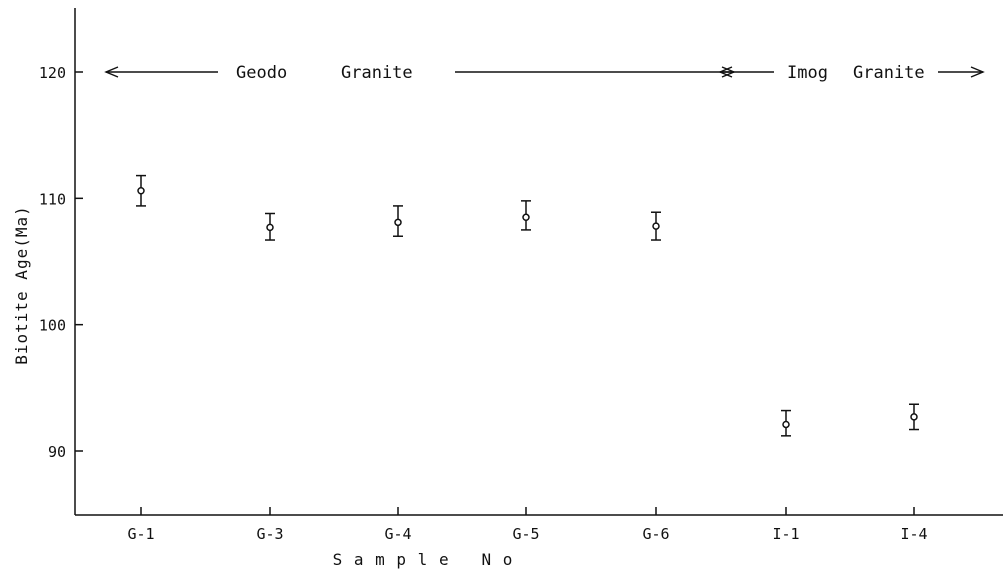 This screenshot has width=1005, height=578. I want to click on annotations: Geodo Granite Imog Granite, so click(544, 73).